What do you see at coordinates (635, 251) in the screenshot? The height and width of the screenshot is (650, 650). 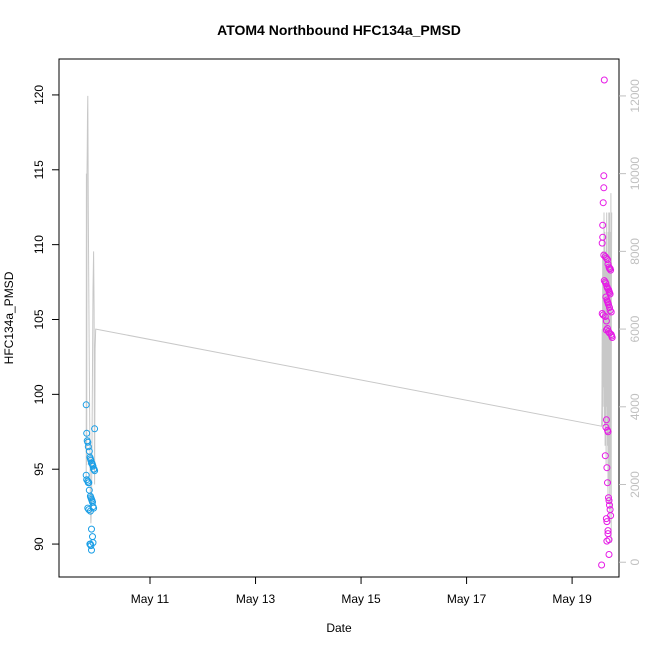 I see `y2-tick-label: 8000` at bounding box center [635, 251].